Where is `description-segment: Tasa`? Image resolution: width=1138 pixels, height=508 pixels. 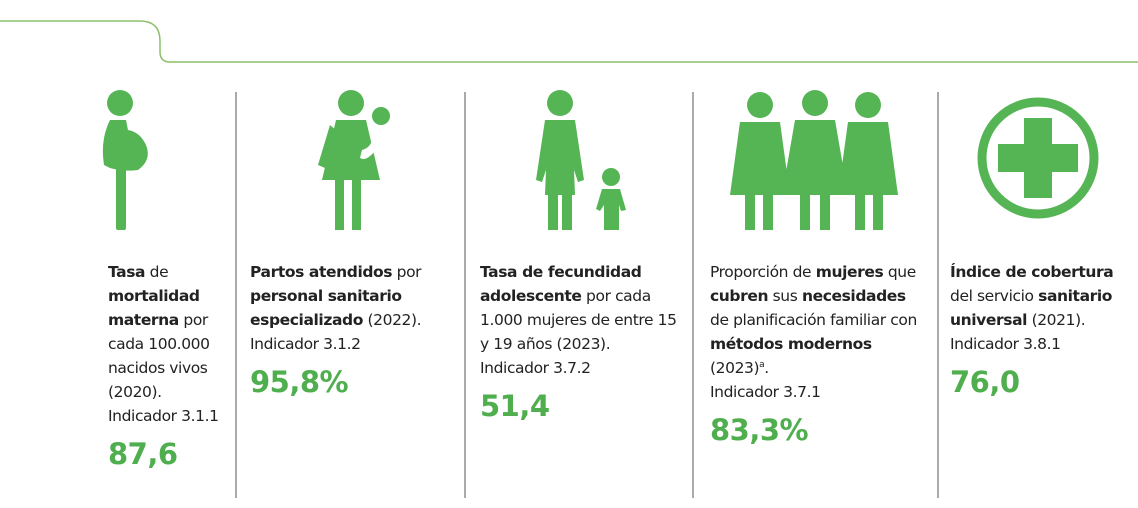
description-segment: Tasa is located at coordinates (127, 272).